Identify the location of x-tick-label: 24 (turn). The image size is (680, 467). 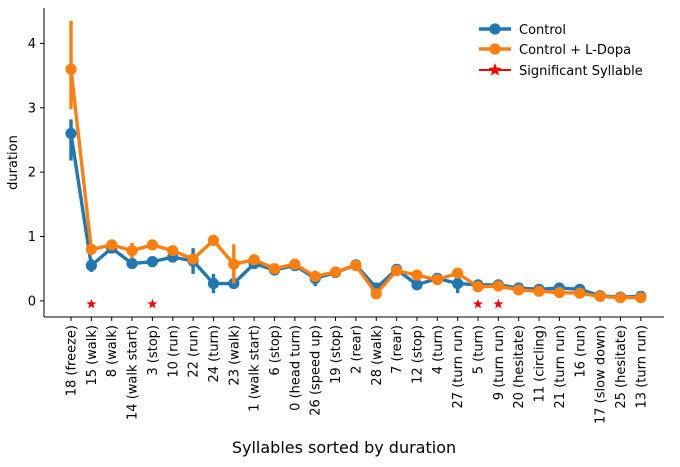
(214, 354).